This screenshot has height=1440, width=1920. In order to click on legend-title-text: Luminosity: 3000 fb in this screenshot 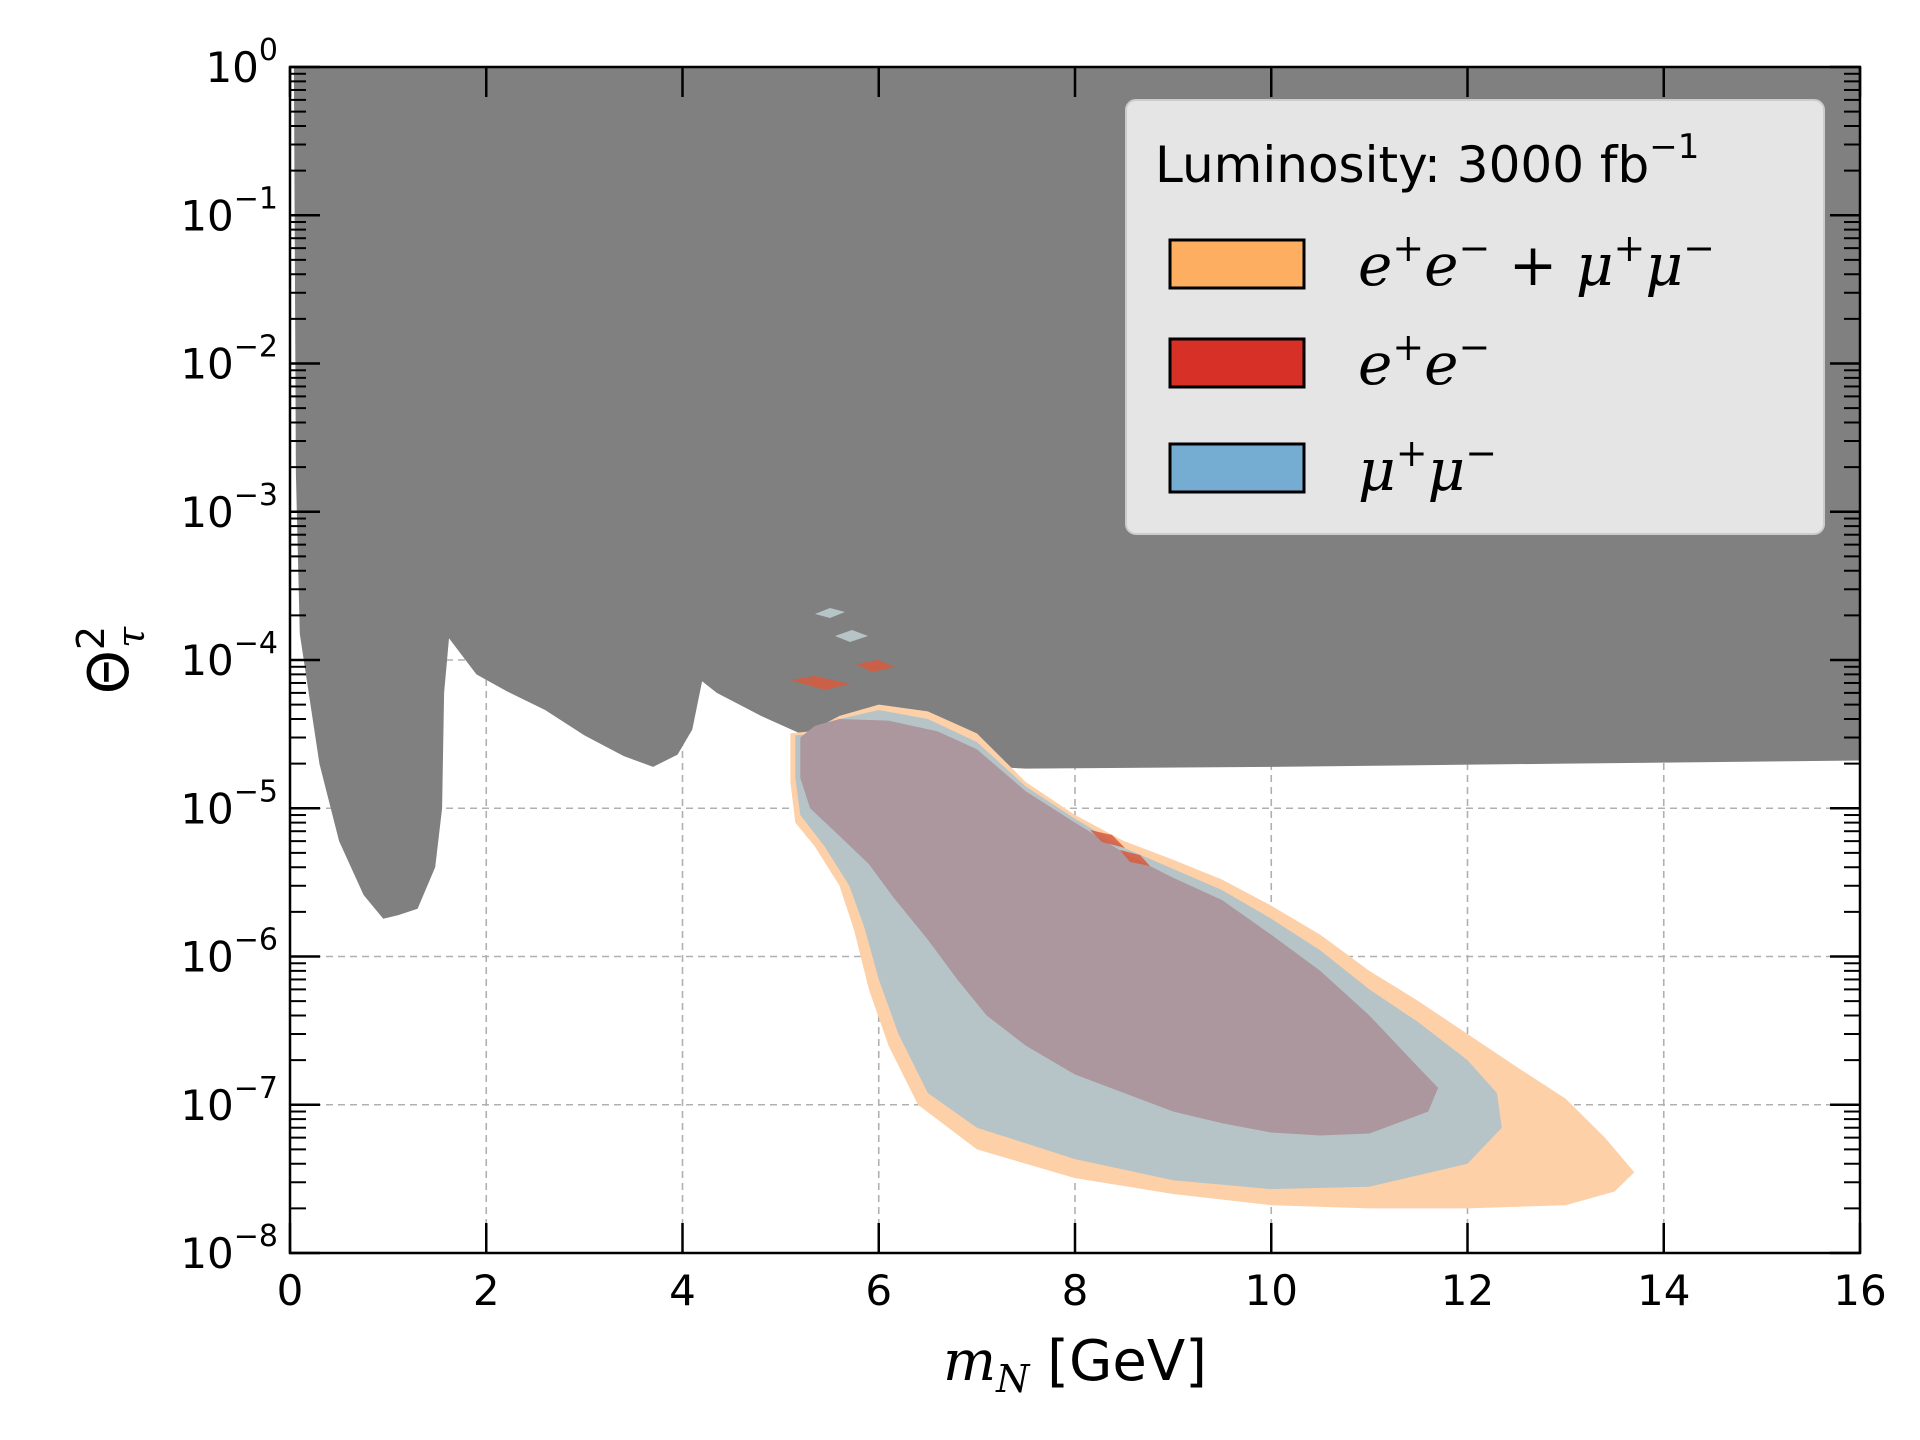, I will do `click(1402, 165)`.